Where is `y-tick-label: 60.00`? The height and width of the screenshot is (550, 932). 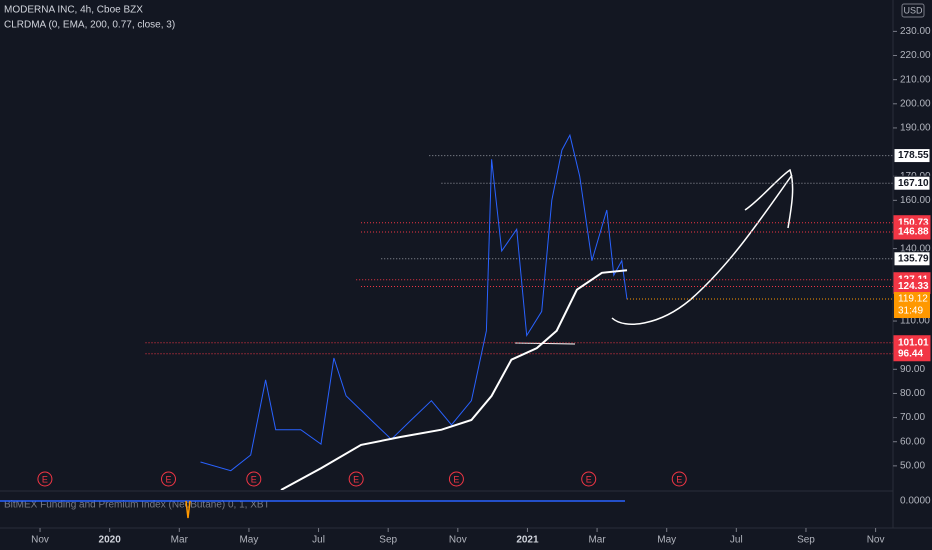 y-tick-label: 60.00 is located at coordinates (912, 441).